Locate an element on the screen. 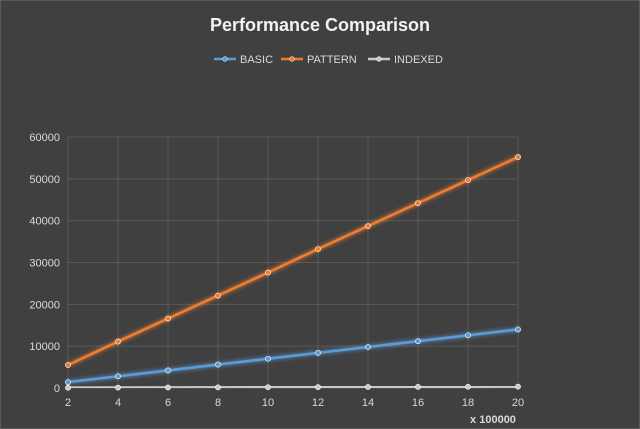 This screenshot has height=429, width=640. legend-item-basic: BASIC is located at coordinates (243, 60).